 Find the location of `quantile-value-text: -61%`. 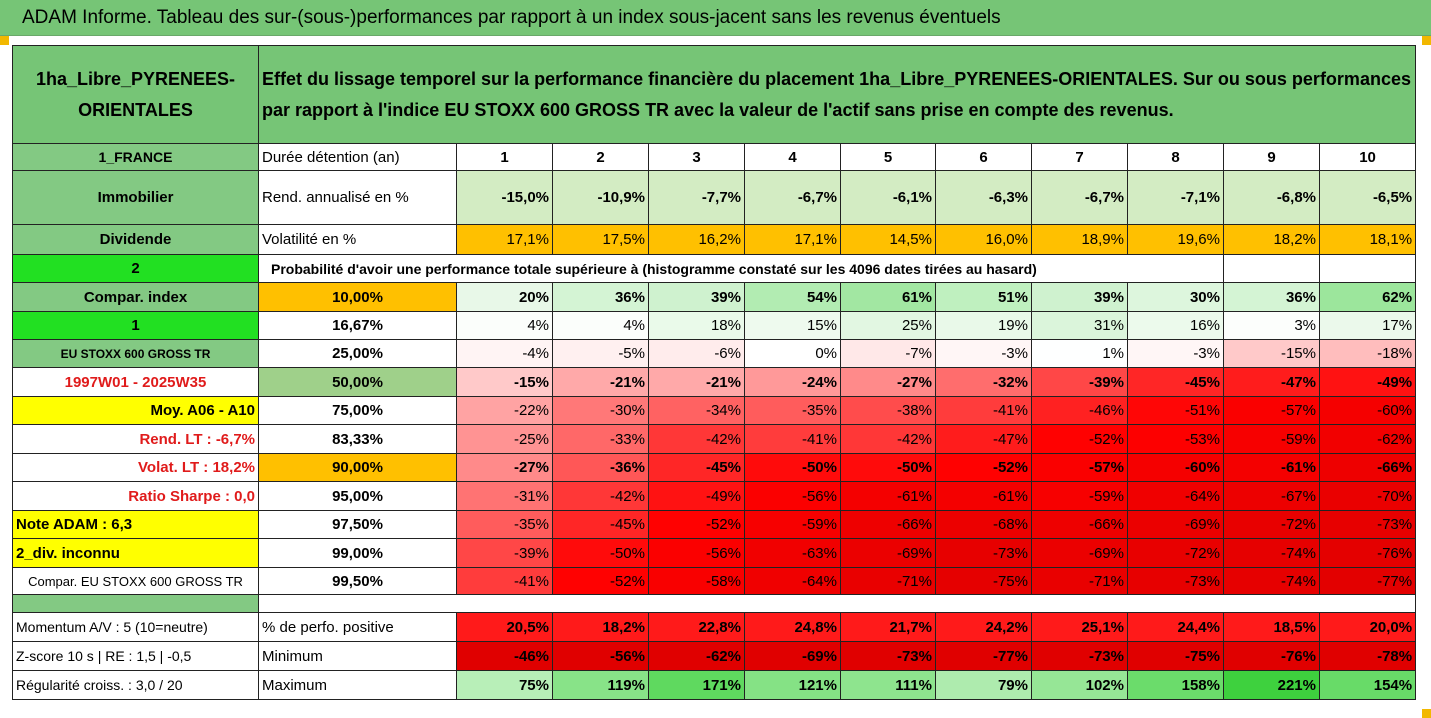

quantile-value-text: -61% is located at coordinates (914, 496).